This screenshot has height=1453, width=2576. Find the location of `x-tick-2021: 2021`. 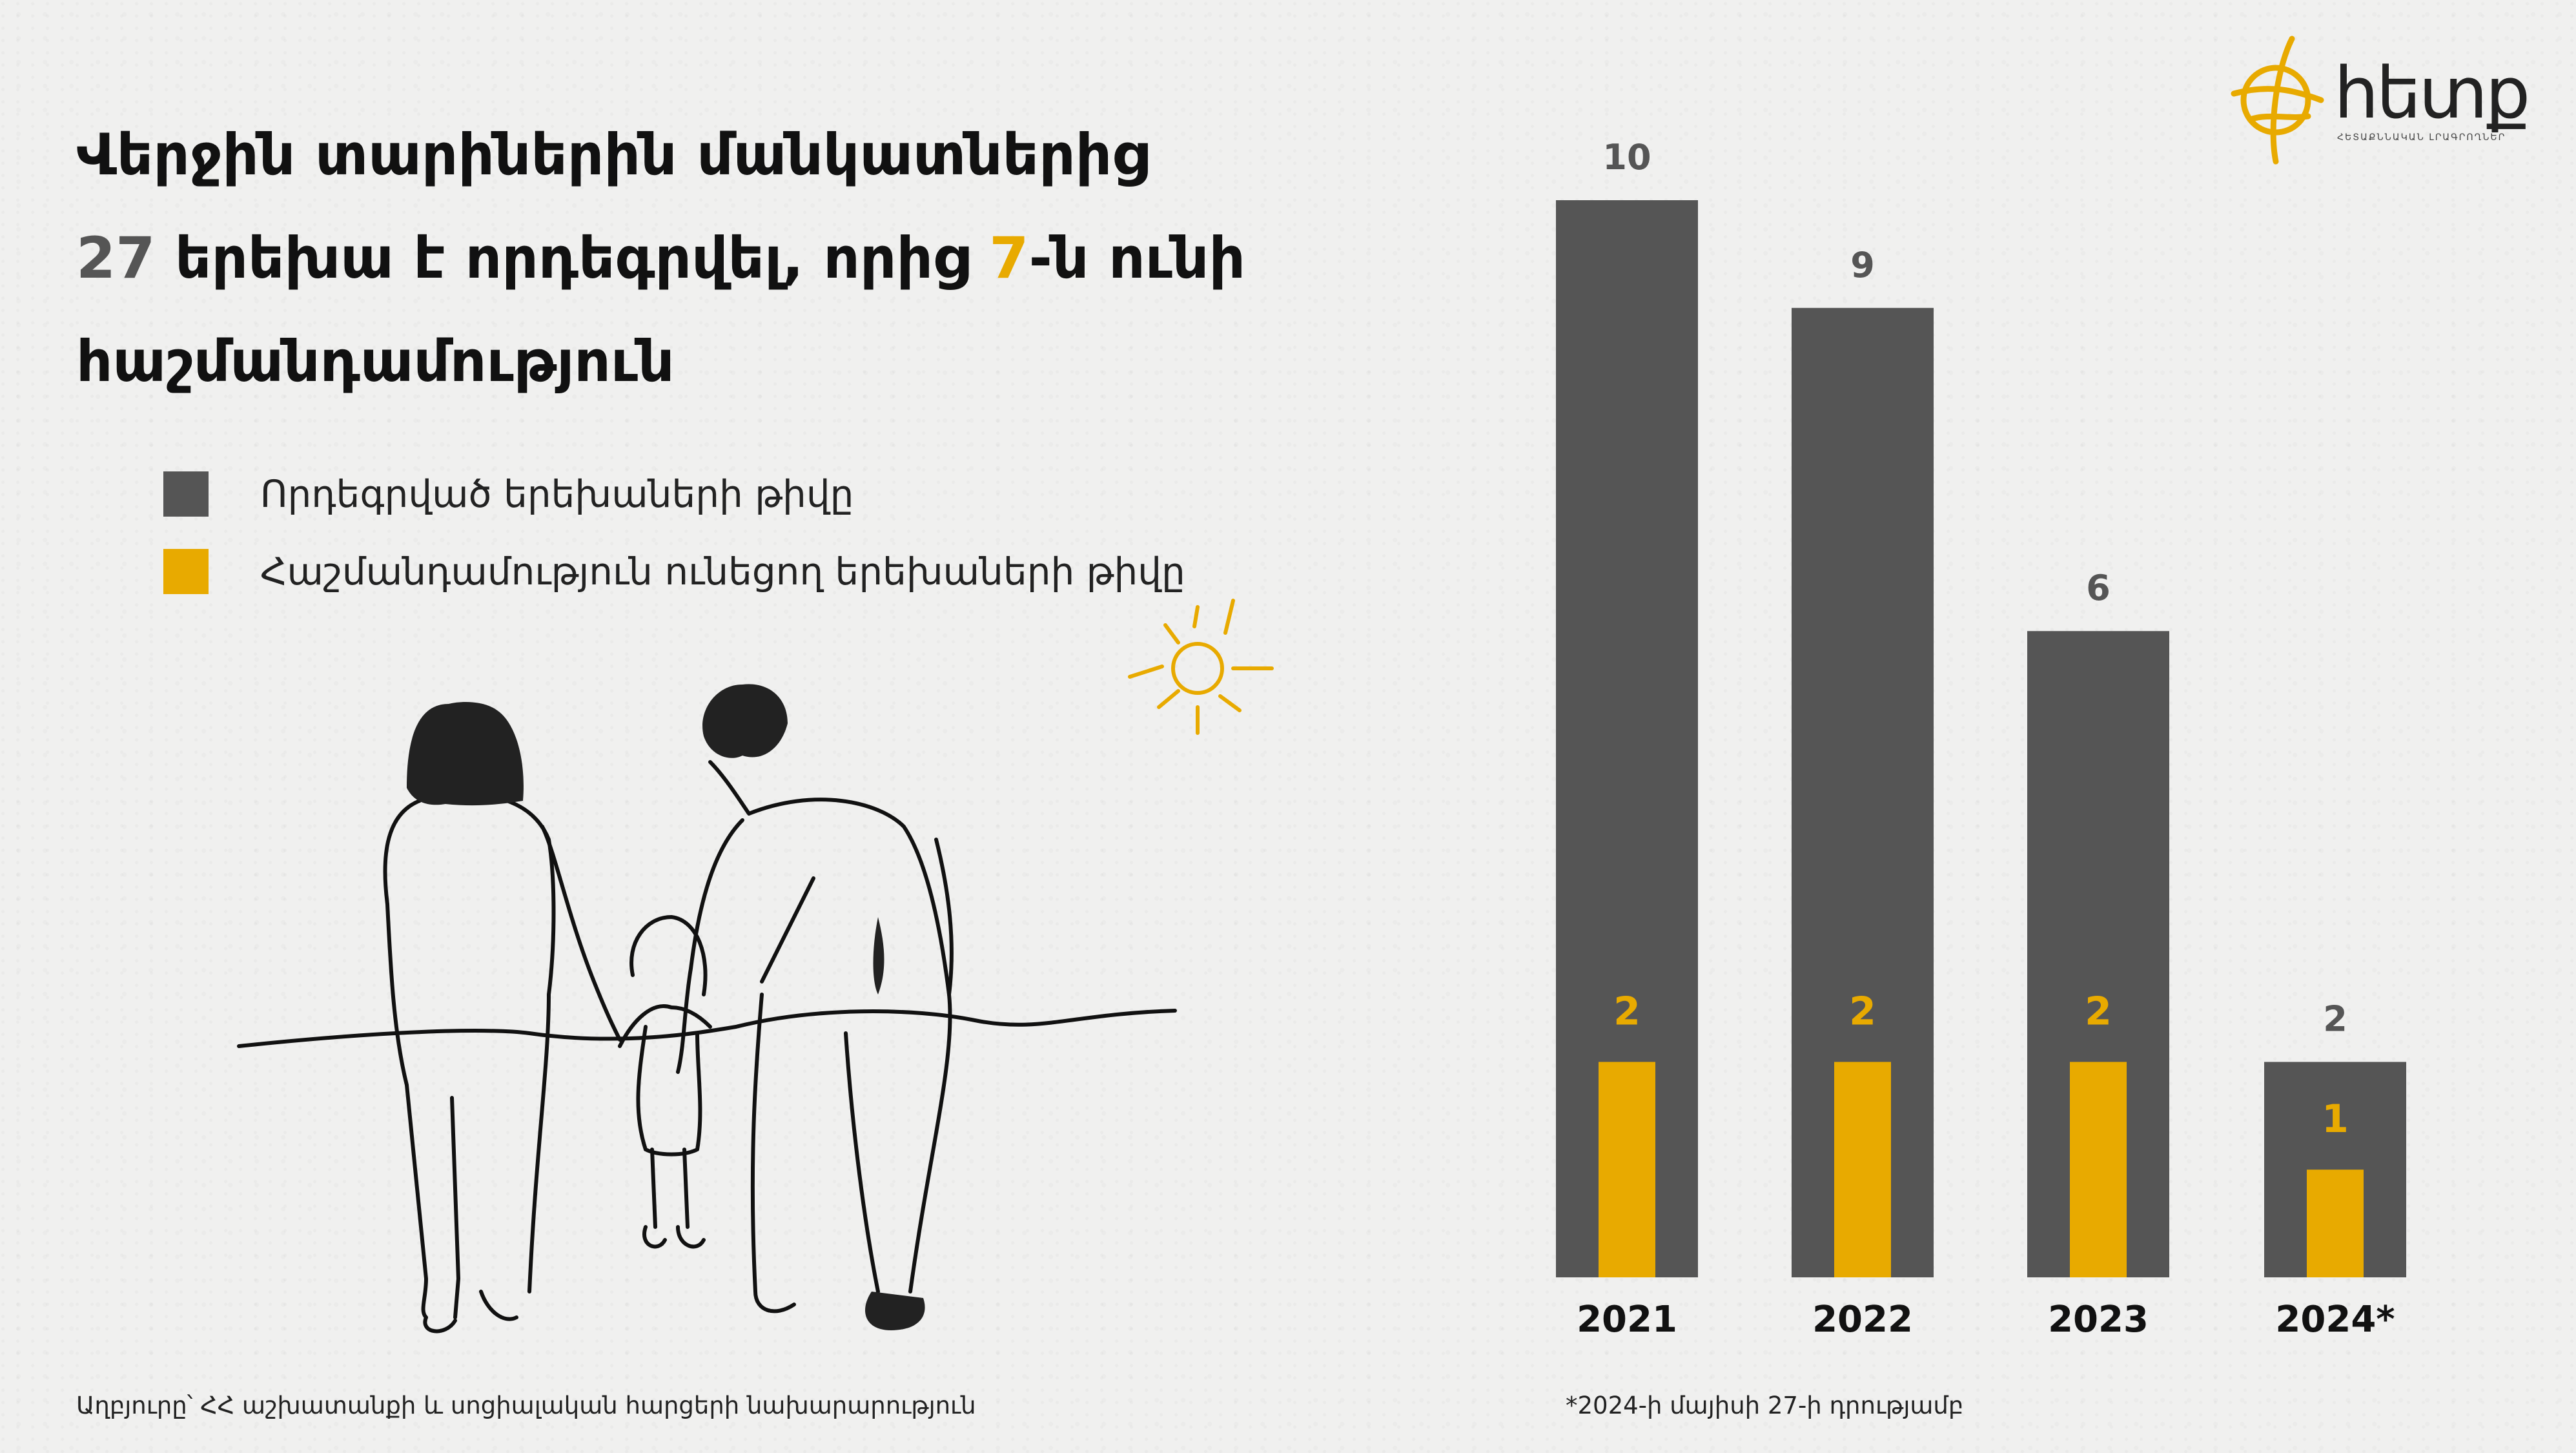

x-tick-2021: 2021 is located at coordinates (1627, 1320).